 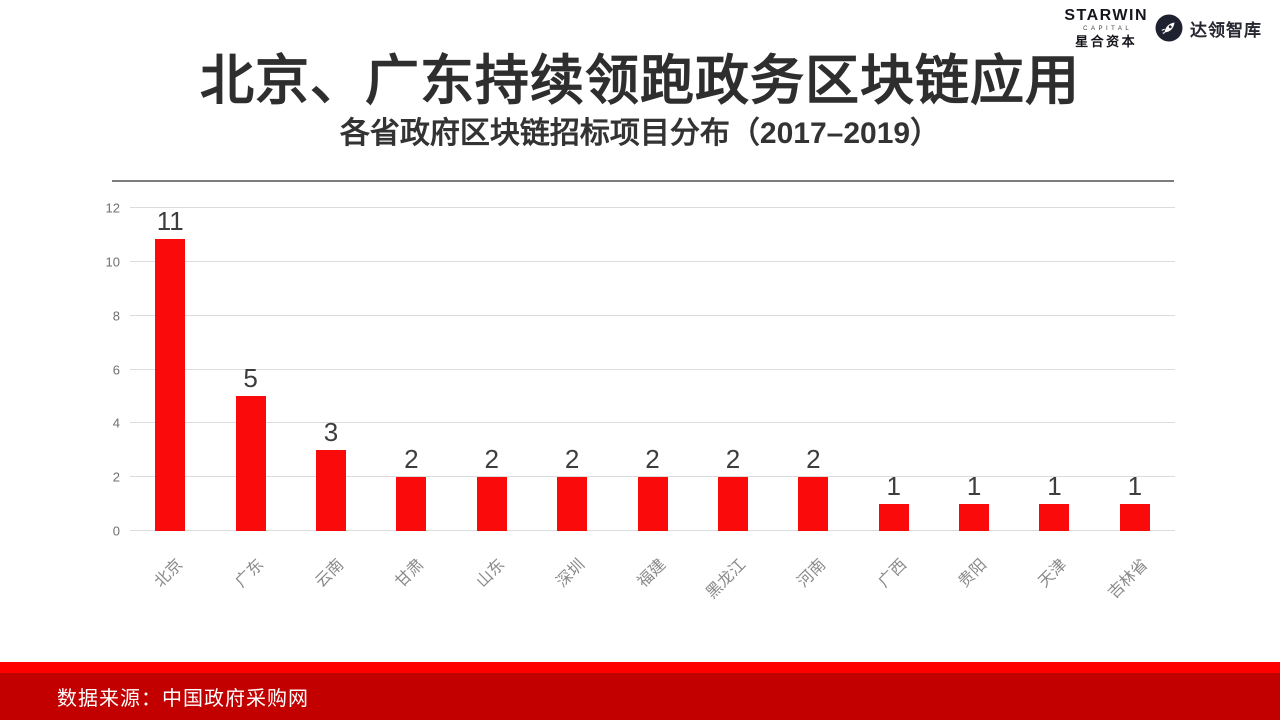 I want to click on starwin-capital-text: CAPITAL, so click(x=1108, y=29).